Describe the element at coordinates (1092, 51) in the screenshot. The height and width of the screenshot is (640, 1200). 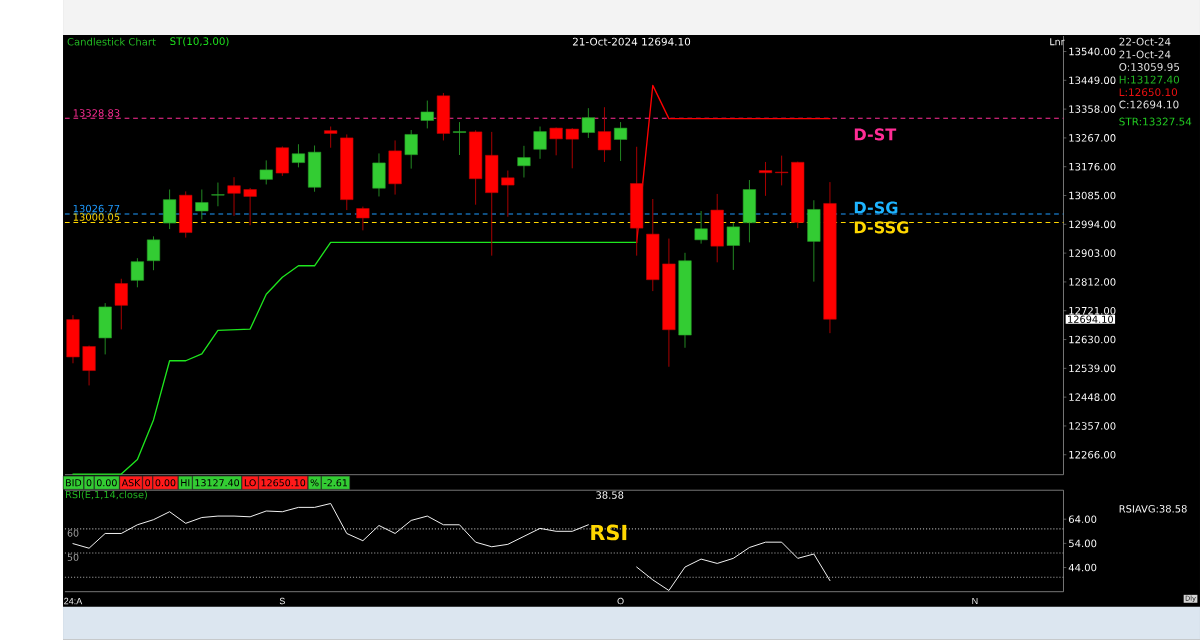
I see `y-tick-label: 13540.00` at that location.